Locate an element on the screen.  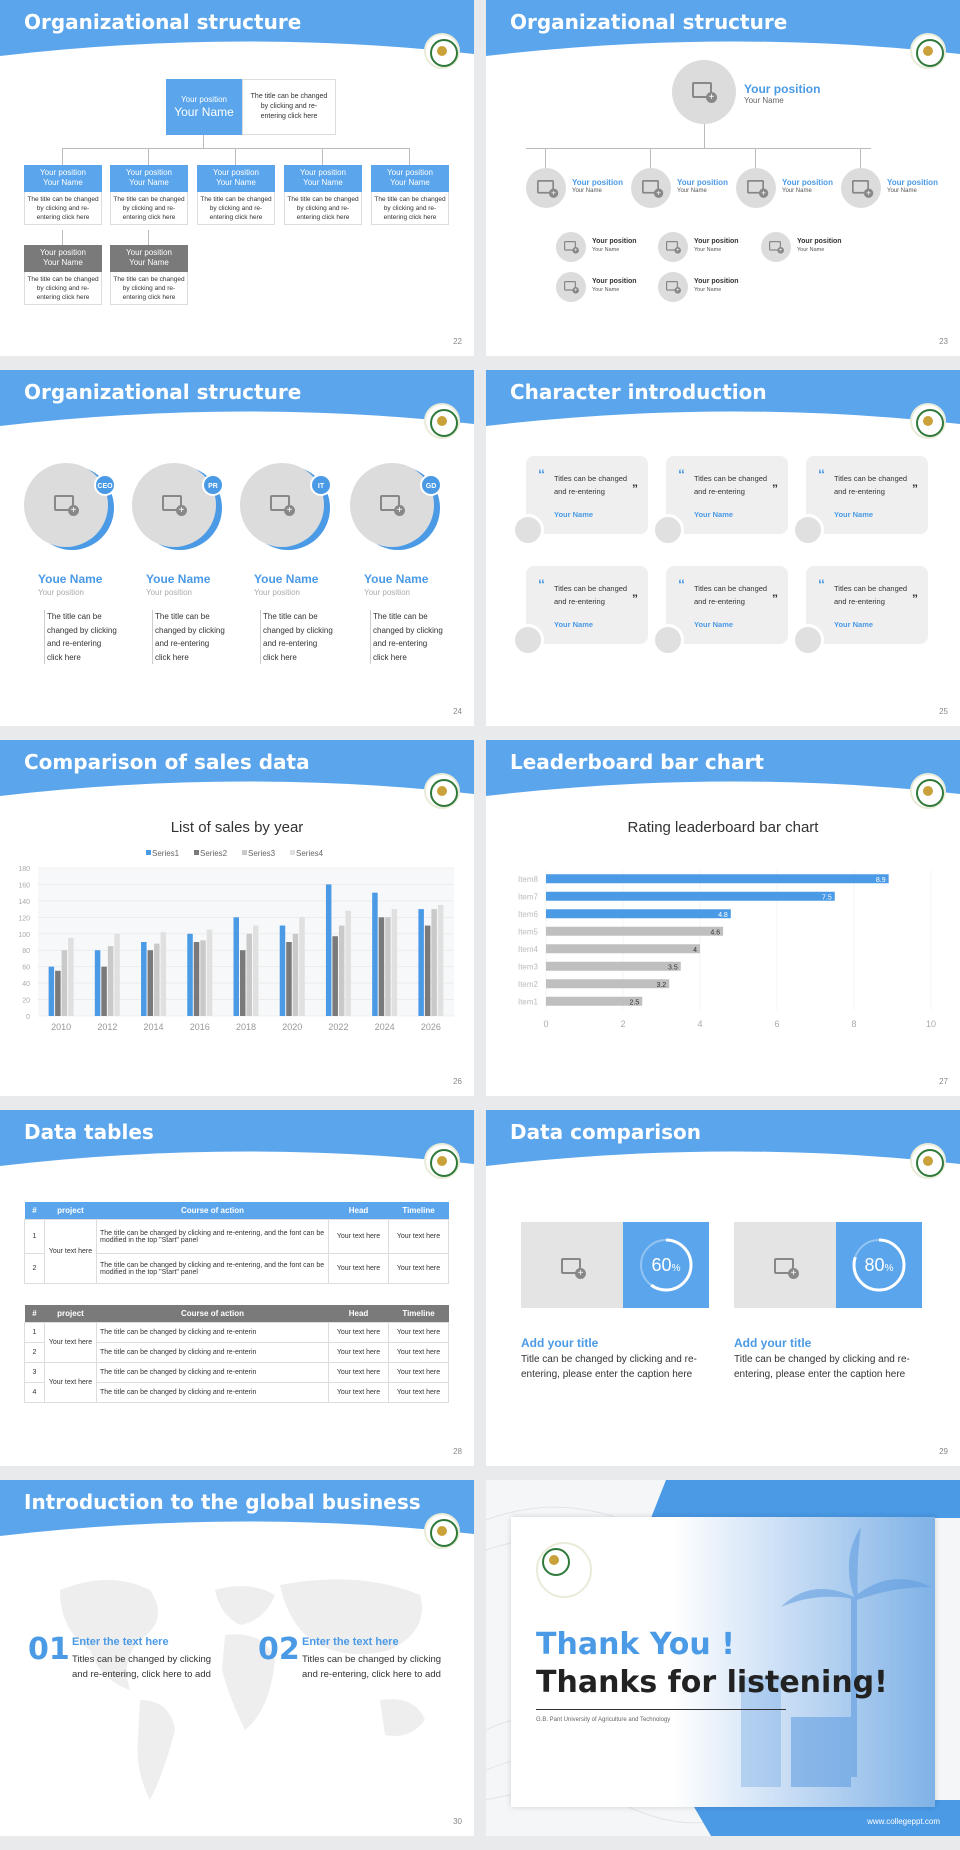
col-header: Timeline is located at coordinates (418, 1313).